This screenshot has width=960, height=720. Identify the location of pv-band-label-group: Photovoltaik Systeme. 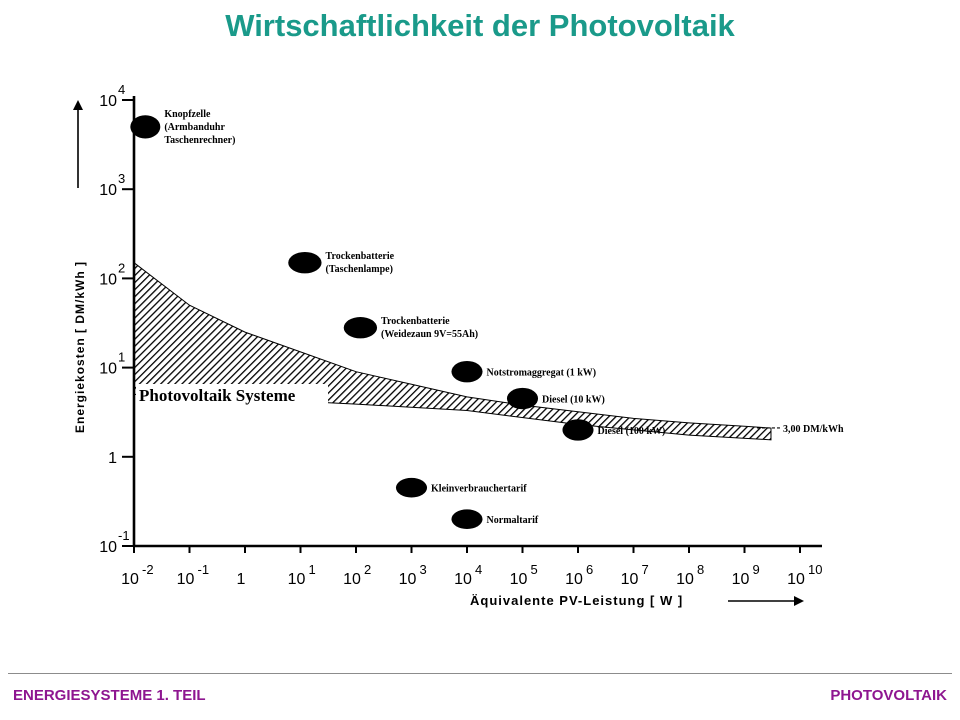
(232, 395).